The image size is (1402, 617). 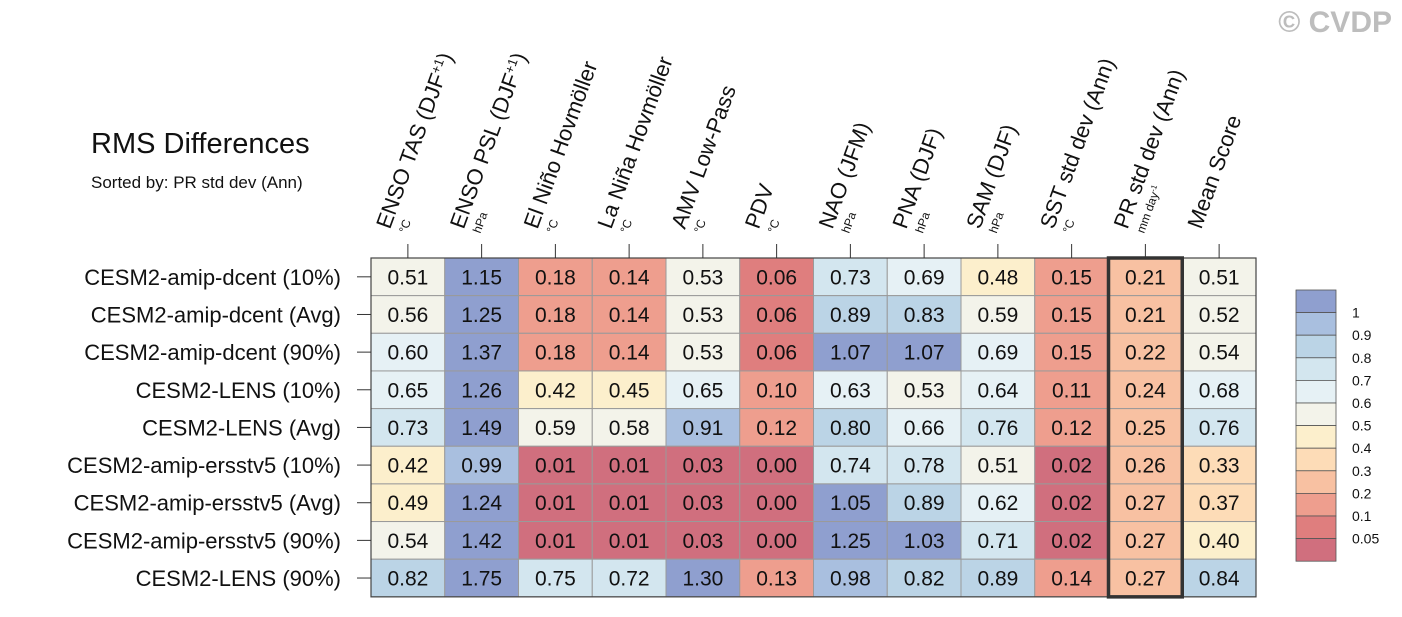 What do you see at coordinates (702, 541) in the screenshot?
I see `cell-value-label: 0.03` at bounding box center [702, 541].